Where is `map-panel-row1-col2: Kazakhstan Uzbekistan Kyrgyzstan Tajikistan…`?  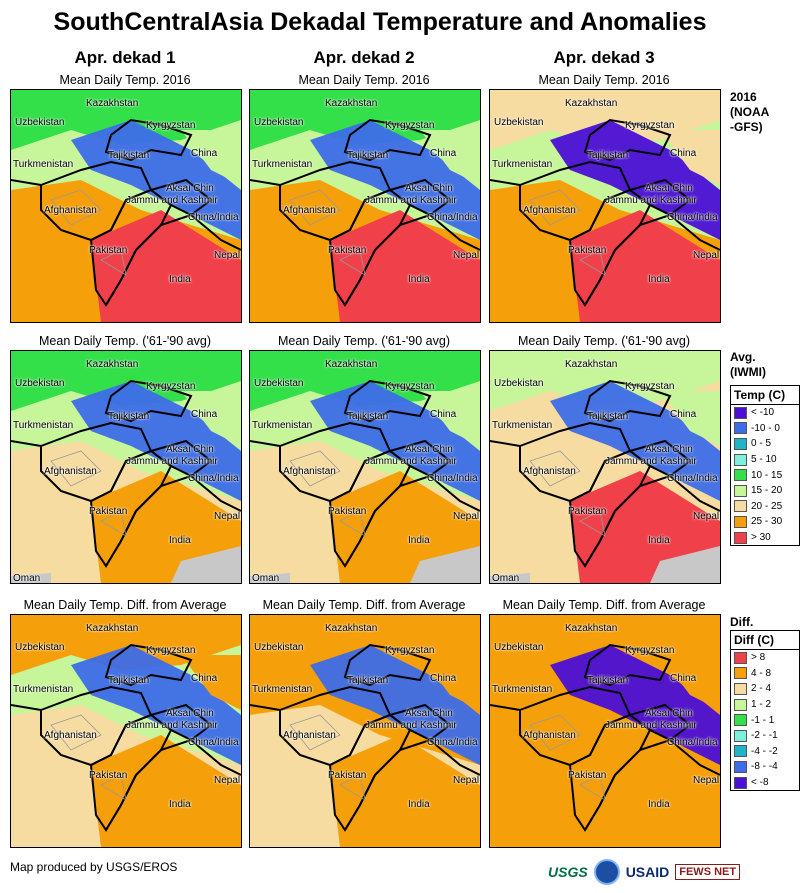
map-panel-row1-col2: Kazakhstan Uzbekistan Kyrgyzstan Tajikistan… is located at coordinates (365, 206).